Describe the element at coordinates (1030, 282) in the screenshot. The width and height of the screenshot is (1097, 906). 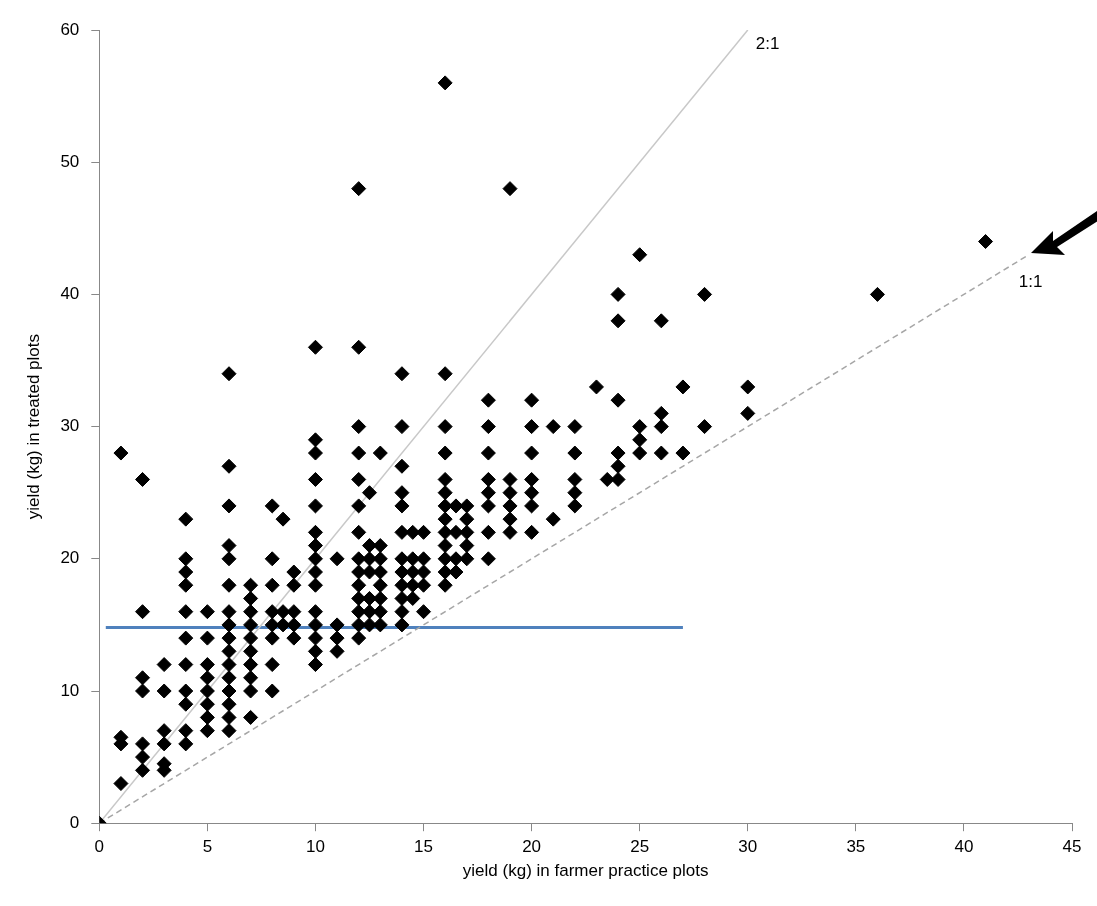
I see `series-label: 1:1` at that location.